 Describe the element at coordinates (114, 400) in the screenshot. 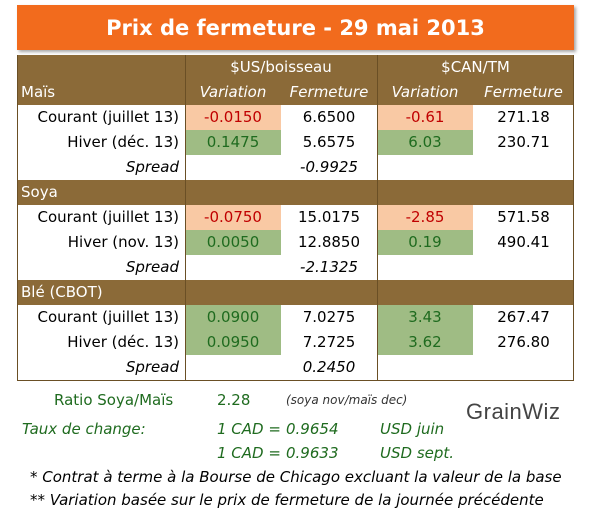

I see `ratio-label: Ratio Soya/Maïs` at that location.